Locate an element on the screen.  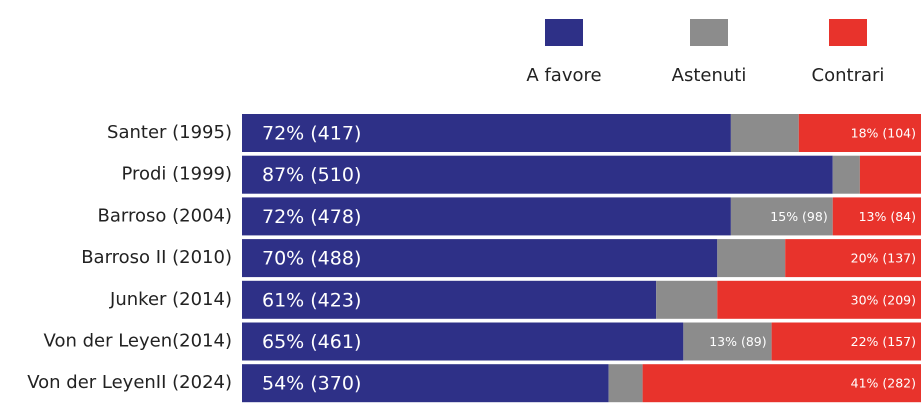
value-label: 15% (98) is located at coordinates (798, 216).